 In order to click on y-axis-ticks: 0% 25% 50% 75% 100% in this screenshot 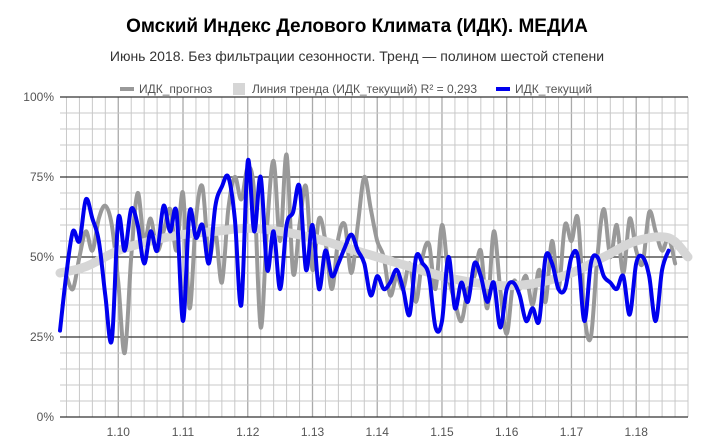, I will do `click(38, 257)`.